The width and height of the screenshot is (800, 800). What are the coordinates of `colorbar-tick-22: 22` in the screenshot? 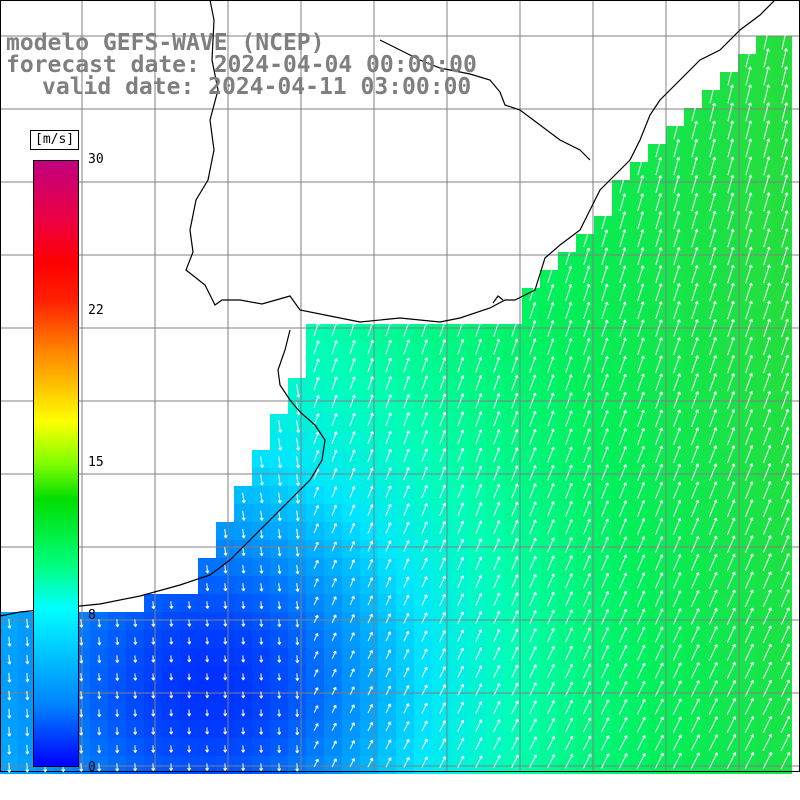 It's located at (96, 310).